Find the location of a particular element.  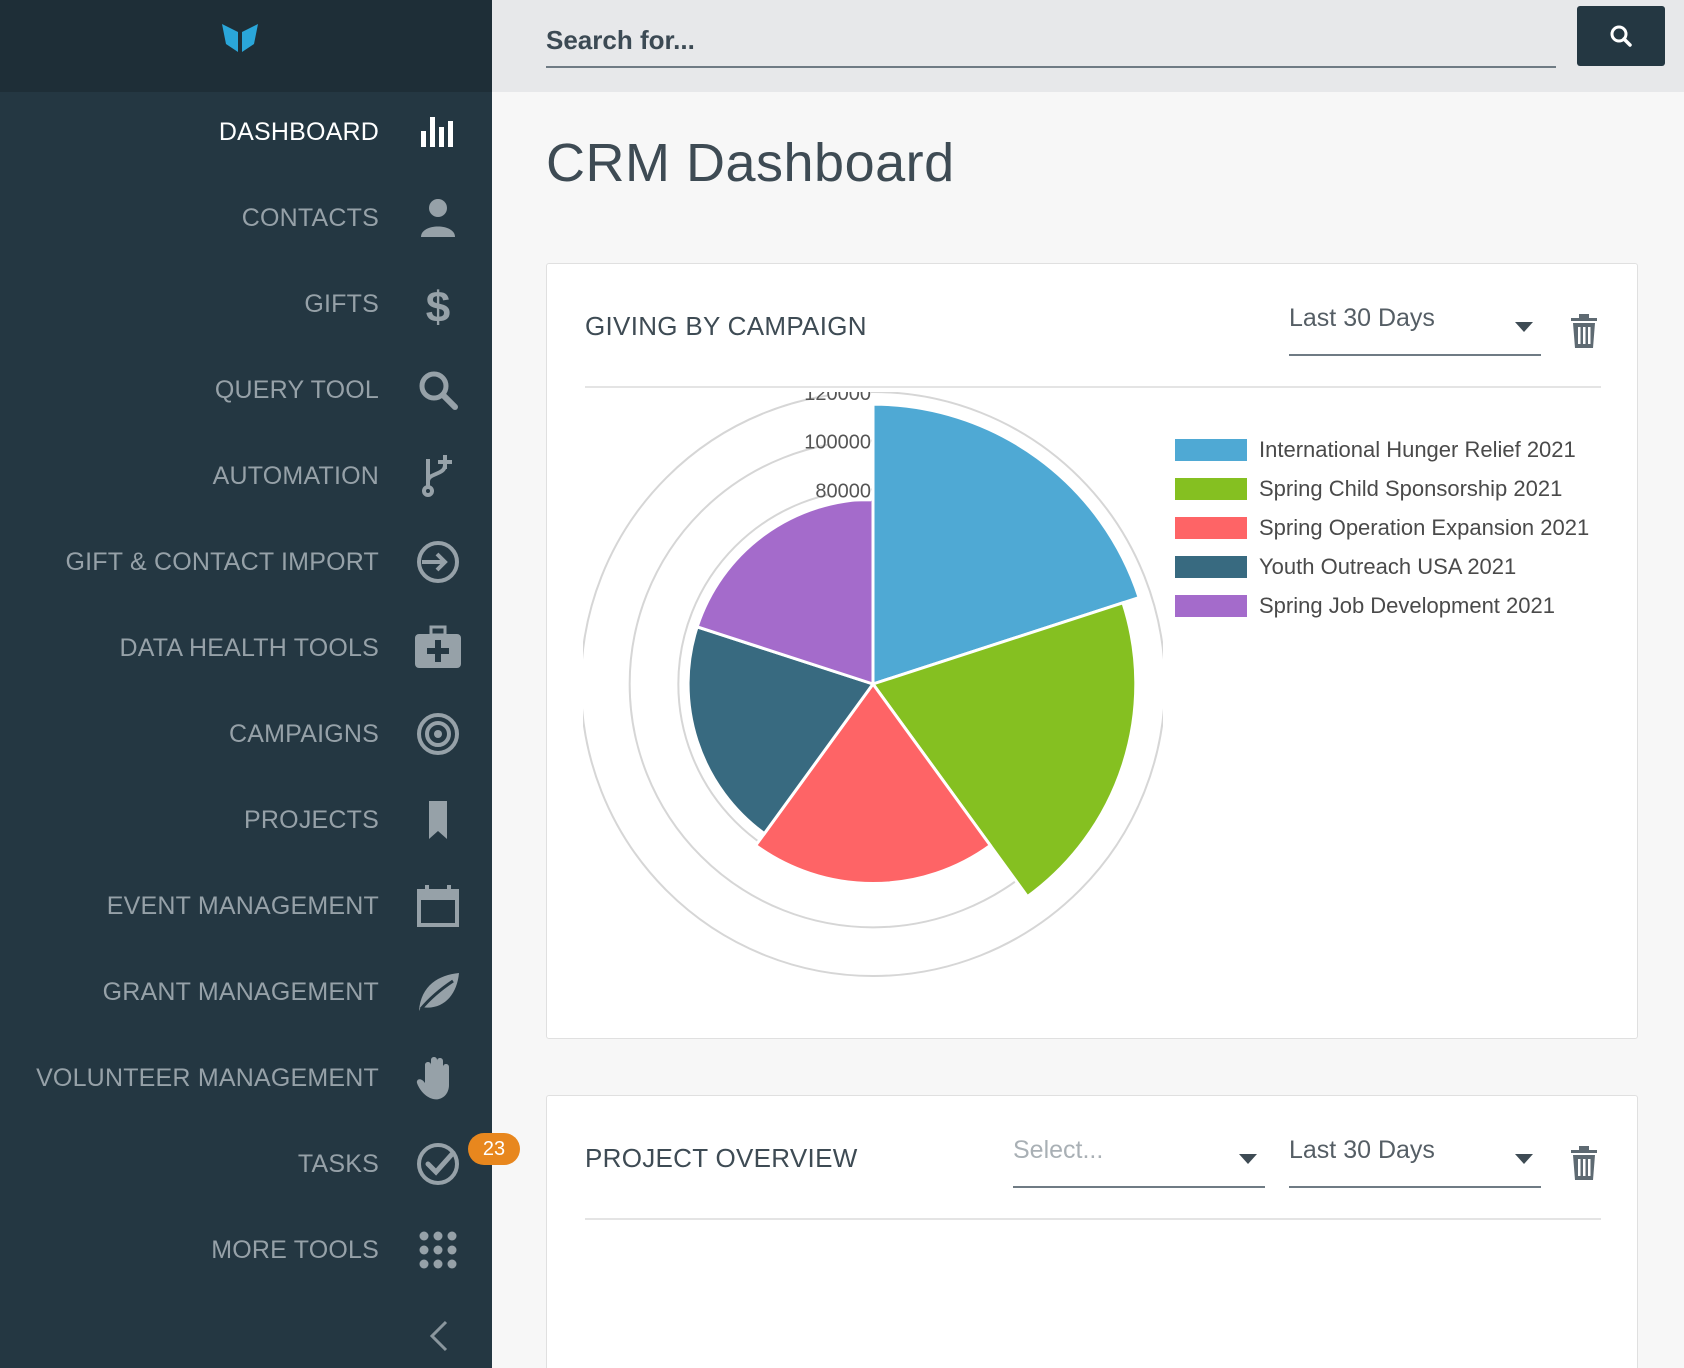

legend-label: Spring Operation Expansion 2021 is located at coordinates (1424, 527).